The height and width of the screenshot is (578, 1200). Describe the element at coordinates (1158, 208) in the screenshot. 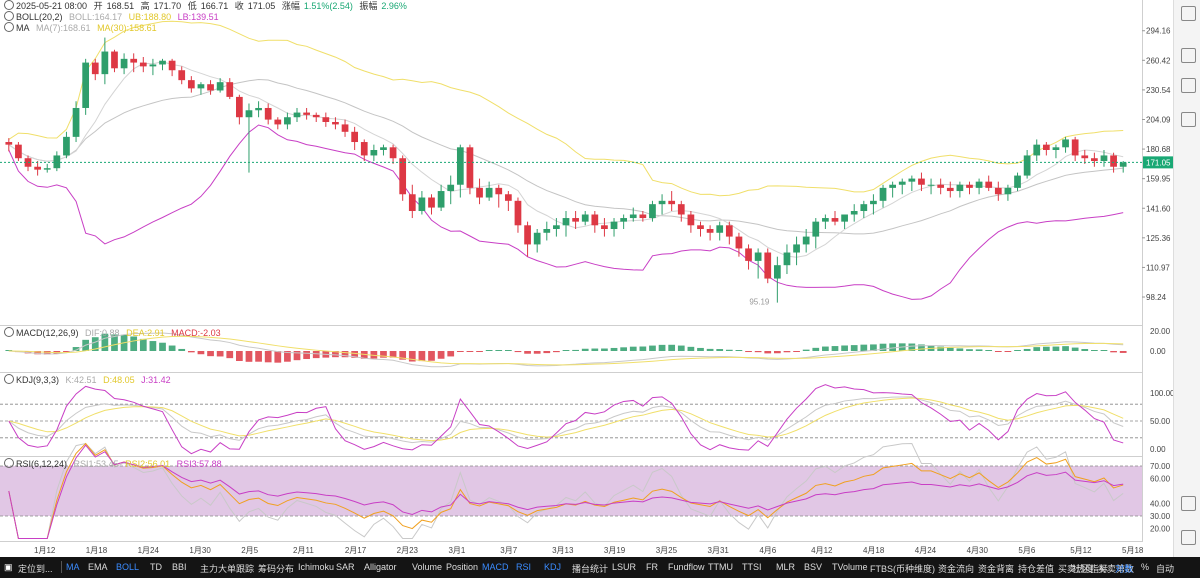

I see `price-tick-label: 141.60` at that location.